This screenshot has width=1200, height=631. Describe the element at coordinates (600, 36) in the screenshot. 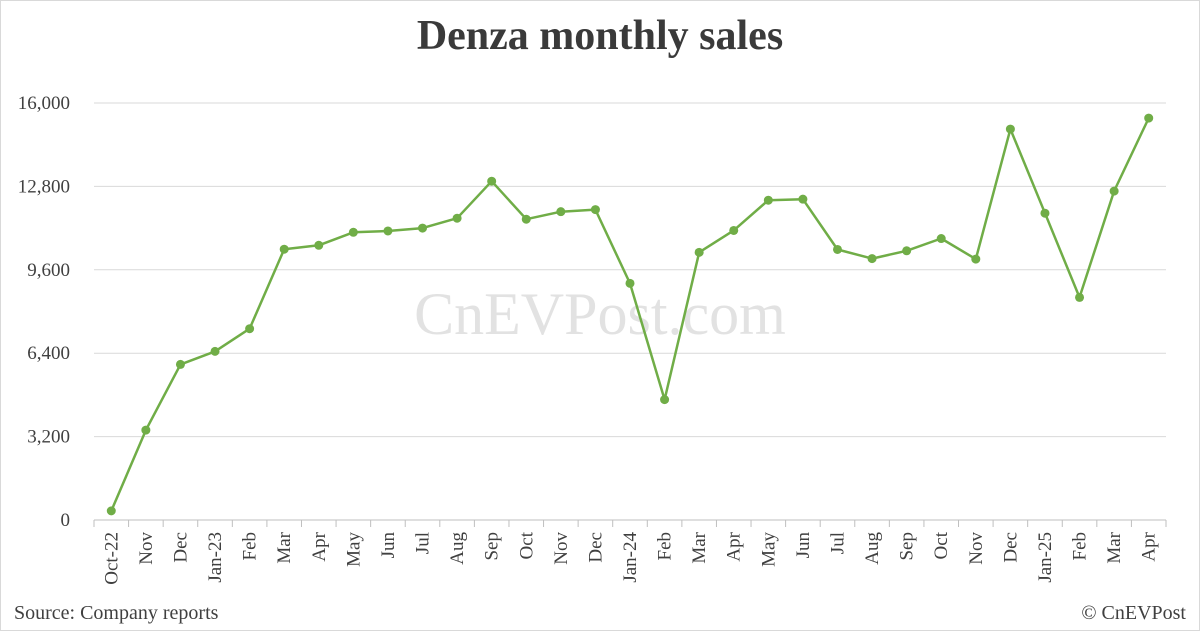

I see `chart-title: Denza monthly sales` at that location.